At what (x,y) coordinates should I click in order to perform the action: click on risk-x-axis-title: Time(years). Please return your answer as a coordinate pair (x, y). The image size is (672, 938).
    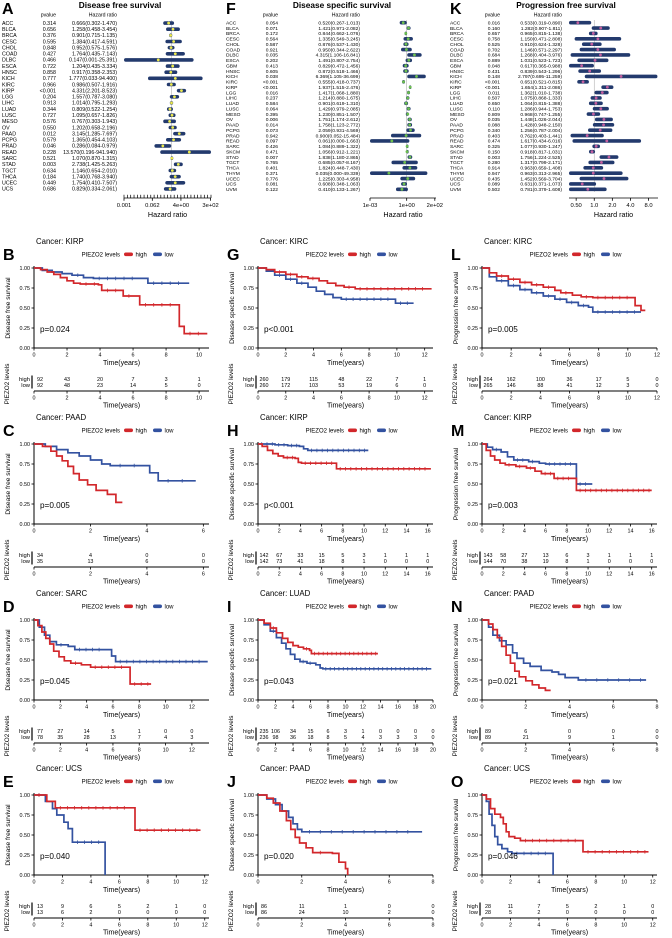
    Looking at the image, I should click on (569, 582).